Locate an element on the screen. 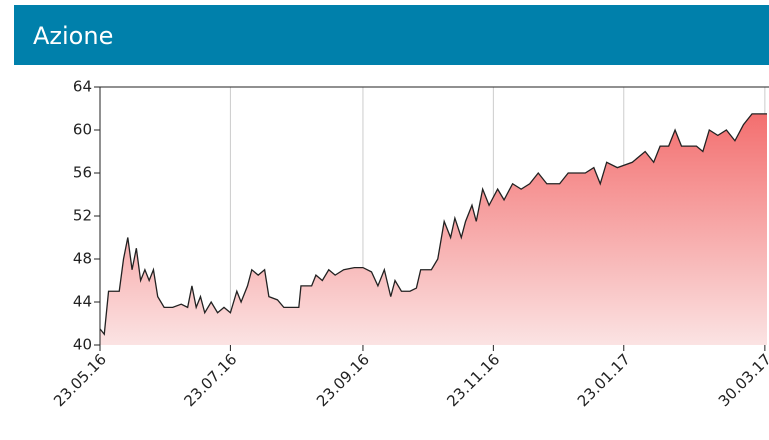 The image size is (769, 440). y-tick-label: 40 is located at coordinates (82, 345).